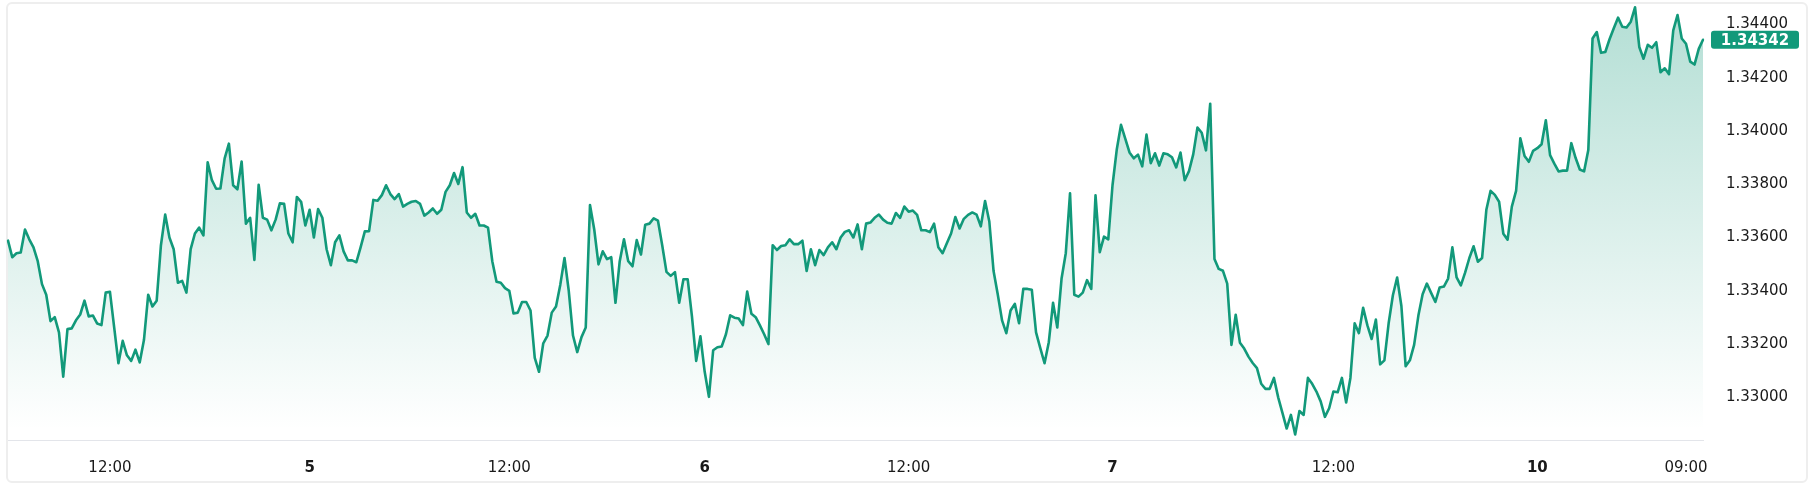 This screenshot has height=489, width=1811. I want to click on x-tick-label: 5, so click(309, 466).